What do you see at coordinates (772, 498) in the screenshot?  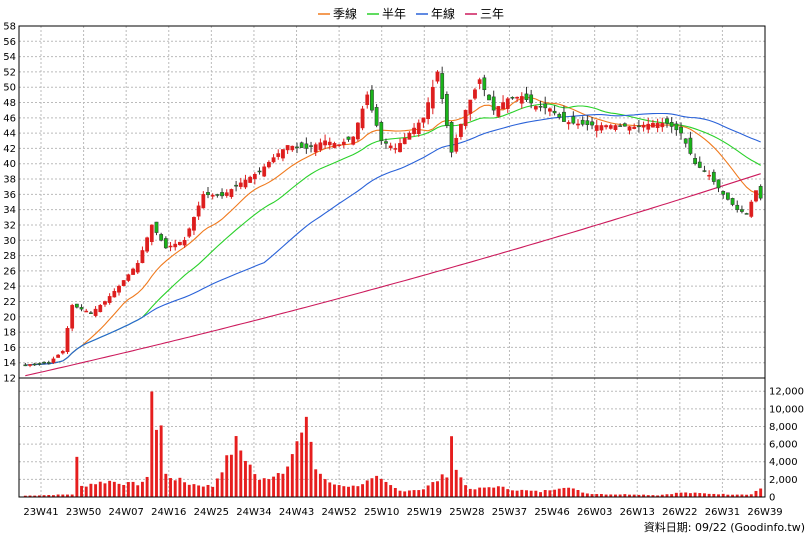 I see `volume-tick-label: 0` at bounding box center [772, 498].